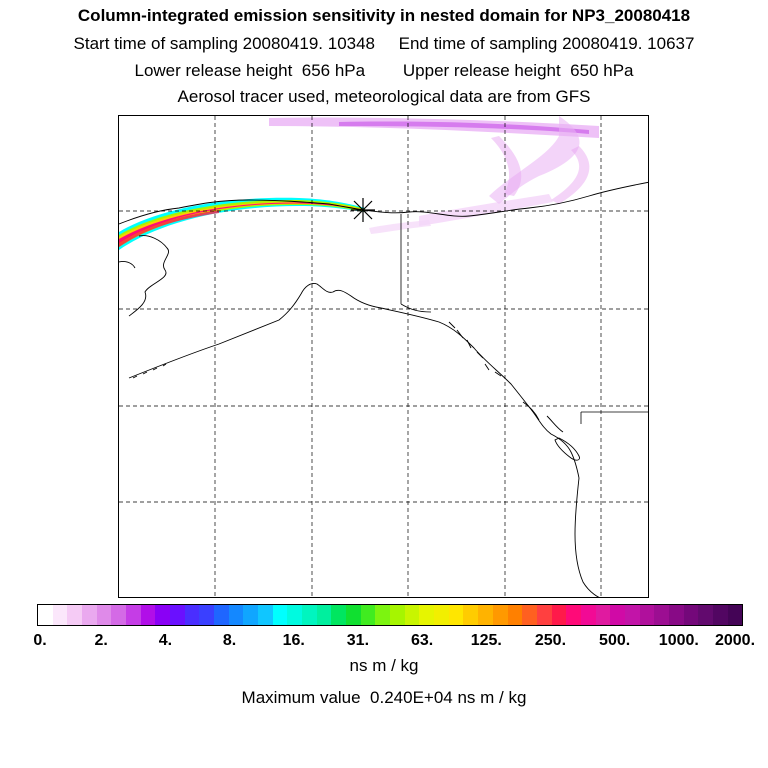 Image resolution: width=768 pixels, height=768 pixels. What do you see at coordinates (165, 640) in the screenshot?
I see `colorbar-tick-label: 4.` at bounding box center [165, 640].